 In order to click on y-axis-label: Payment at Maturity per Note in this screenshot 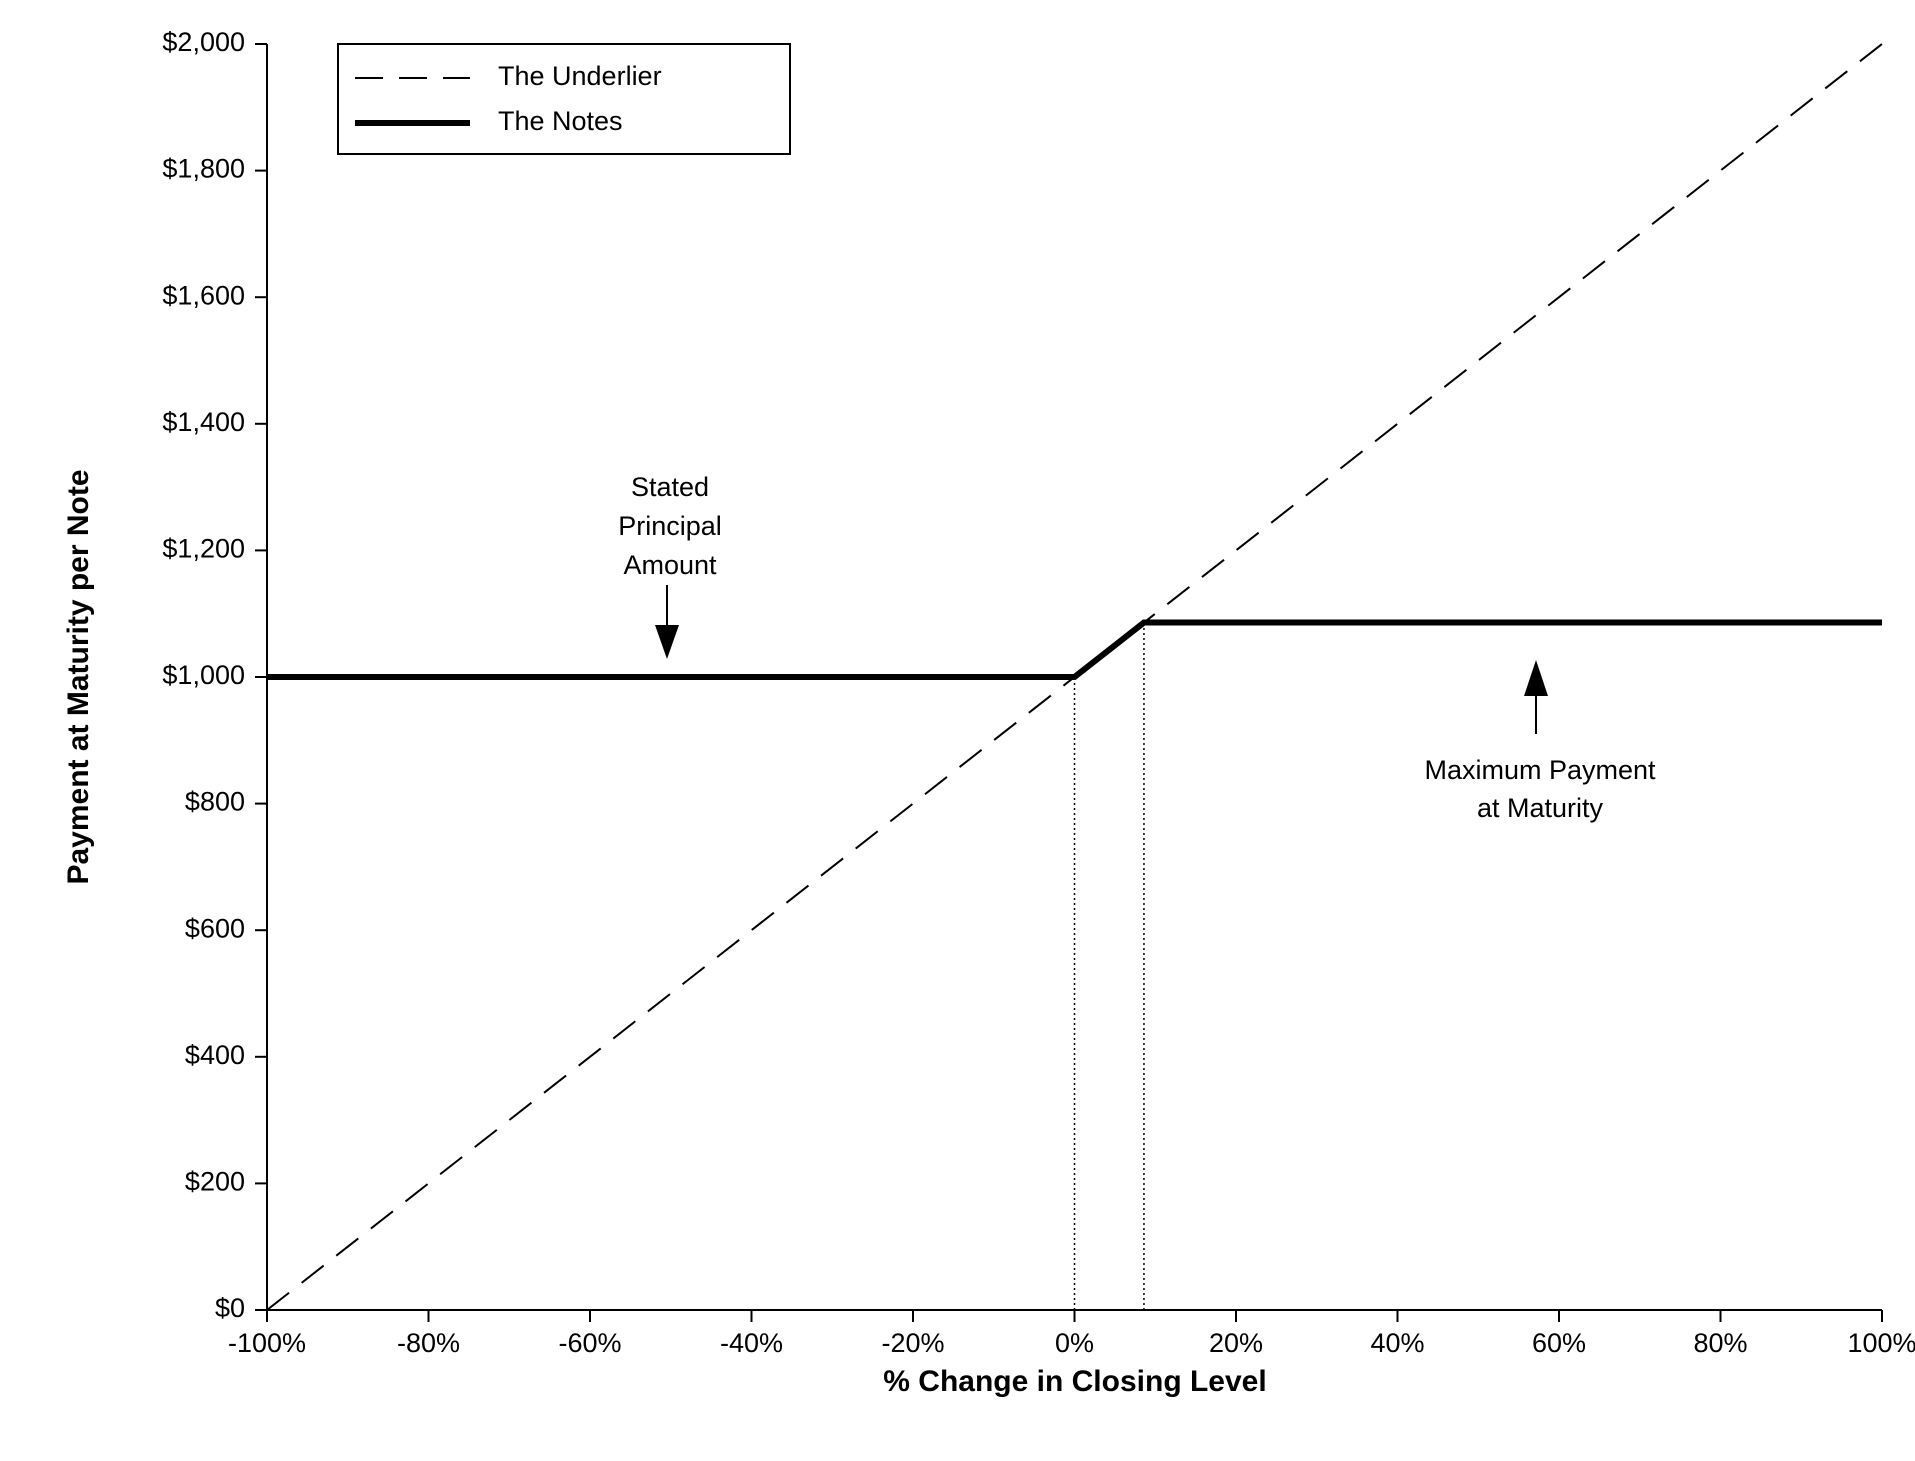, I will do `click(78, 676)`.